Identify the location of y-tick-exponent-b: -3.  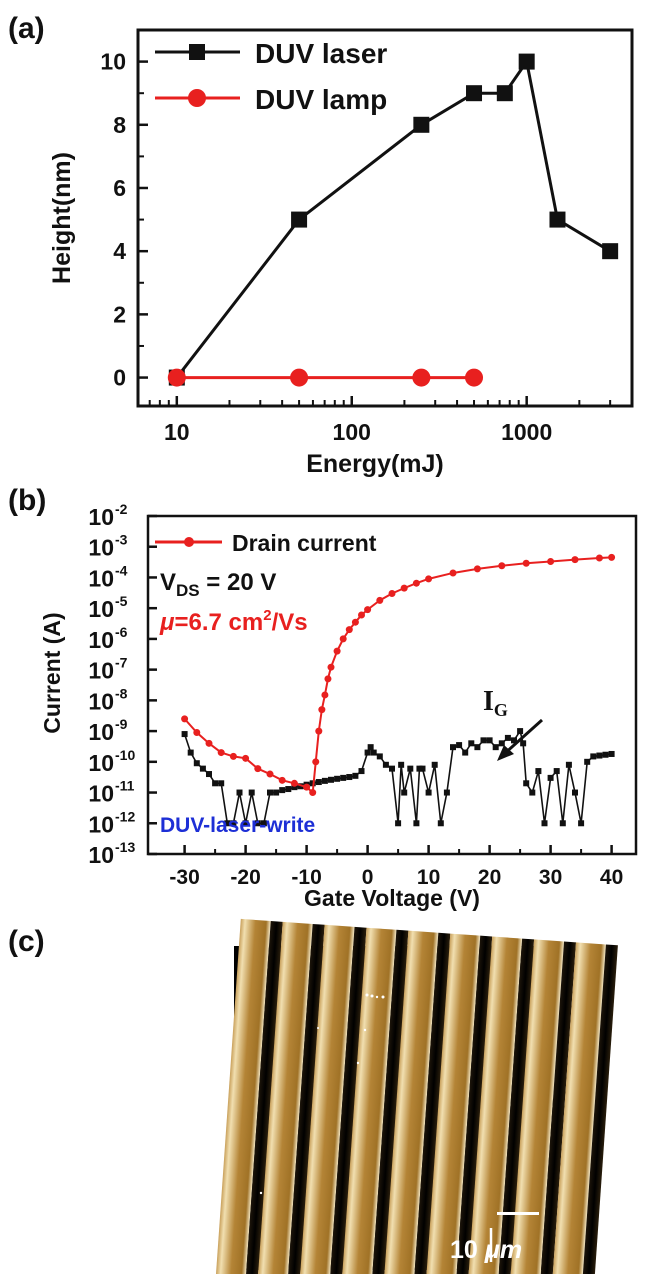
(121, 540).